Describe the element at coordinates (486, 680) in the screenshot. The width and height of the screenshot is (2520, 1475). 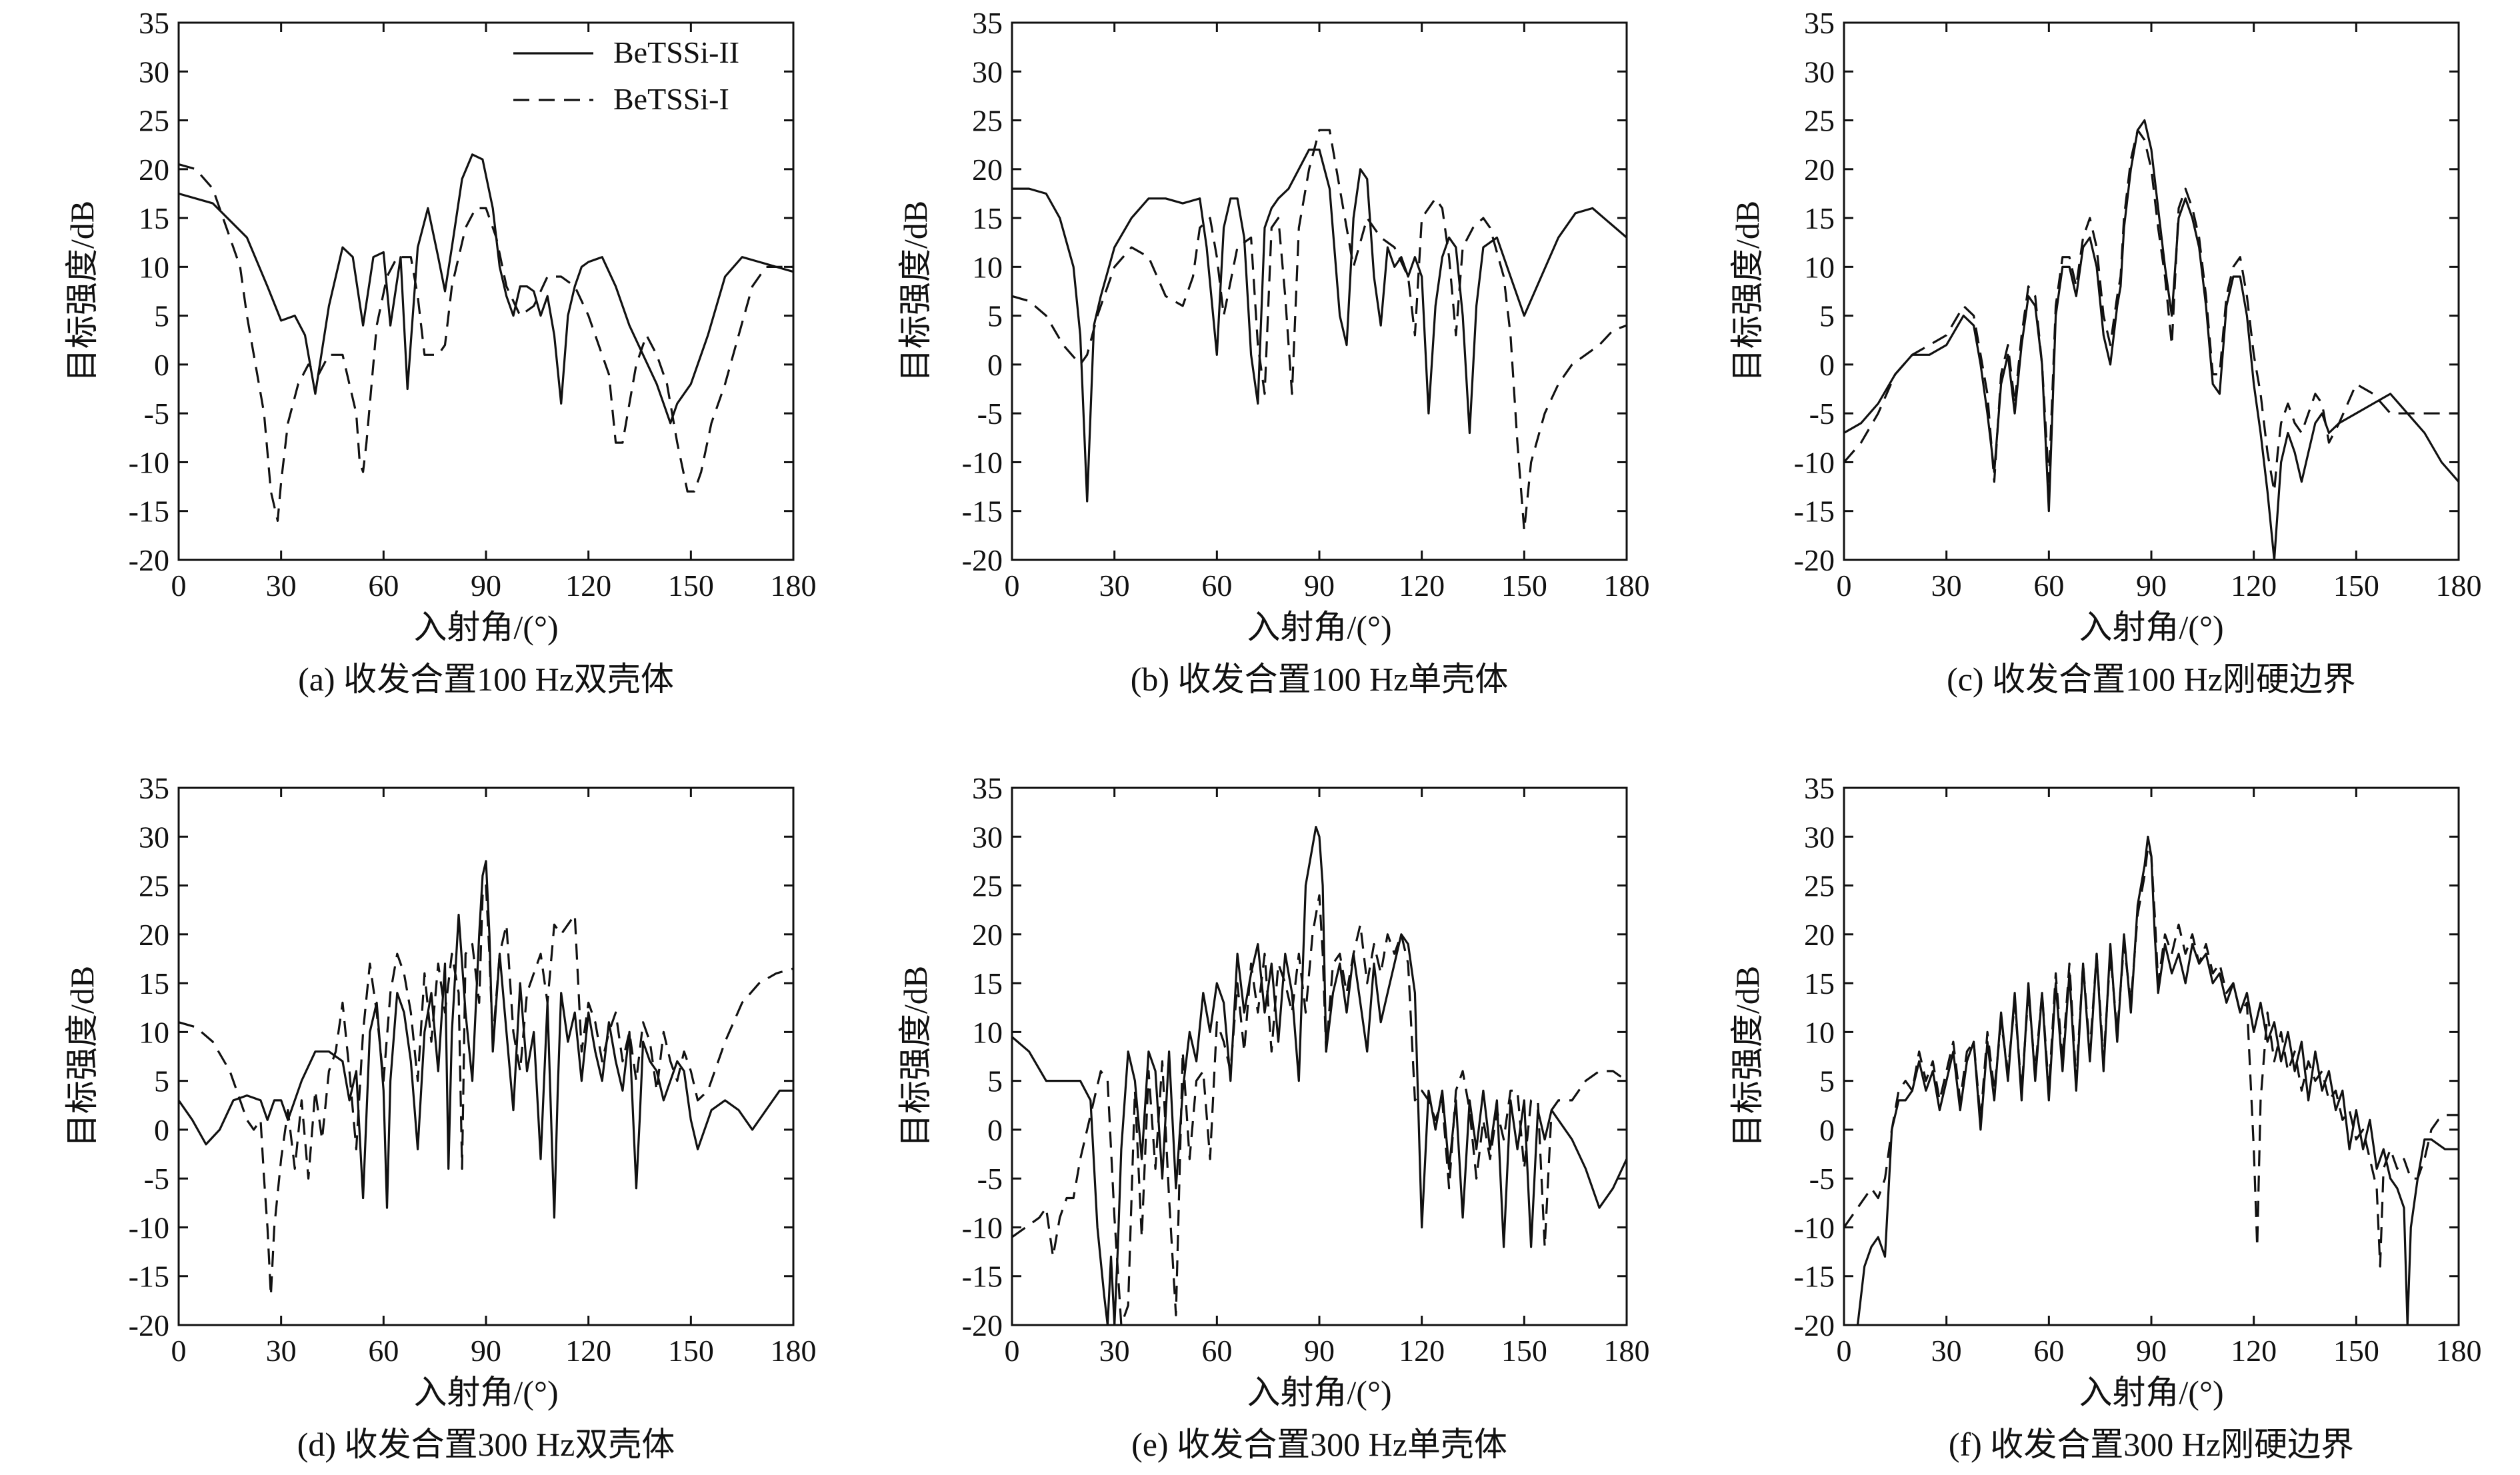
I see `panel-caption: (a) 收发合置100 Hz双壳体` at that location.